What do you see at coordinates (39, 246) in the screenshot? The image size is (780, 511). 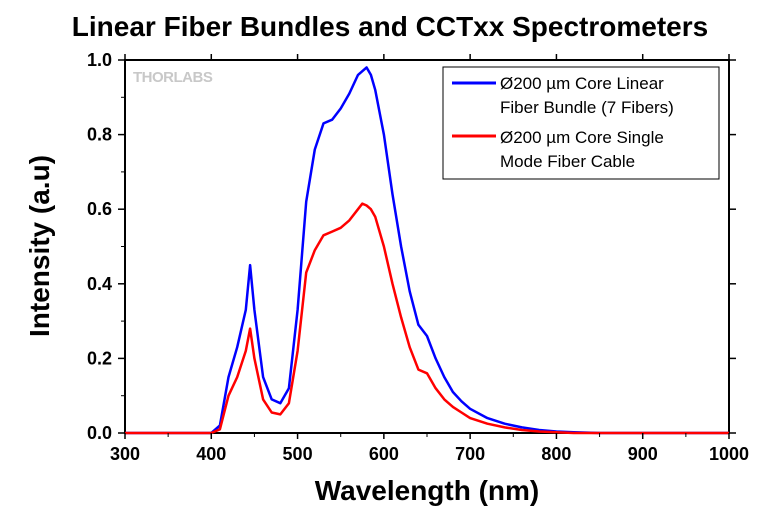 I see `y-axis-label: Intensity (a.u)` at bounding box center [39, 246].